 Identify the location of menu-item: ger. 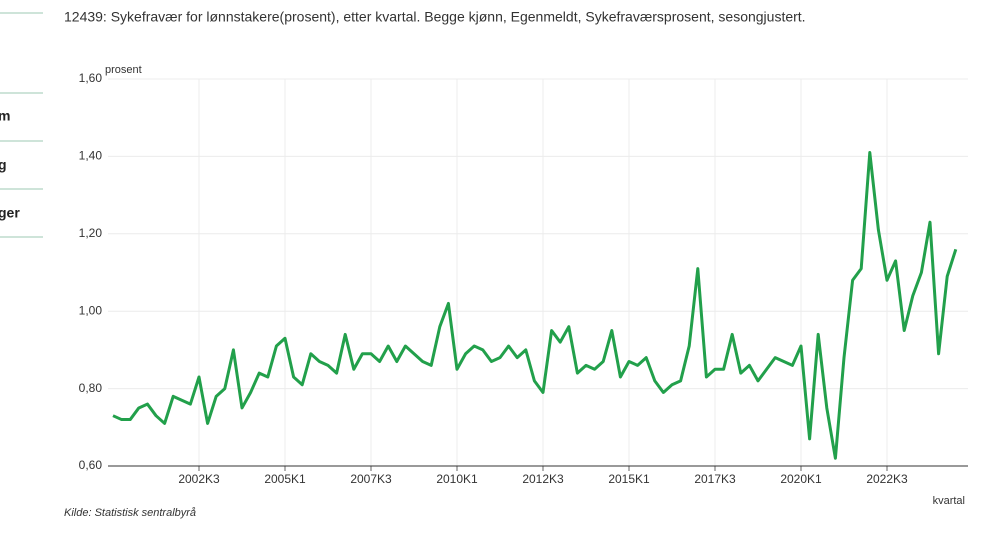
(10, 213).